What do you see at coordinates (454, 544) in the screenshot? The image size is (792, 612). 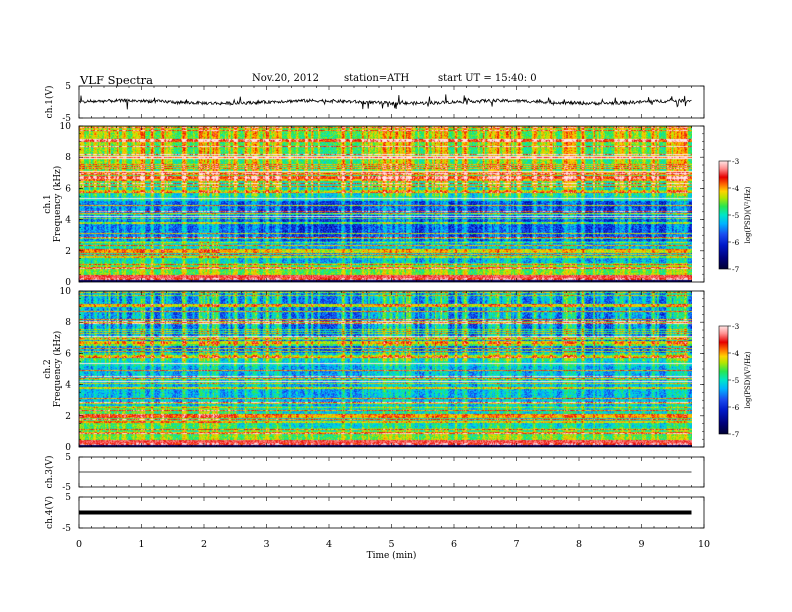 I see `x-tick-label: 6` at bounding box center [454, 544].